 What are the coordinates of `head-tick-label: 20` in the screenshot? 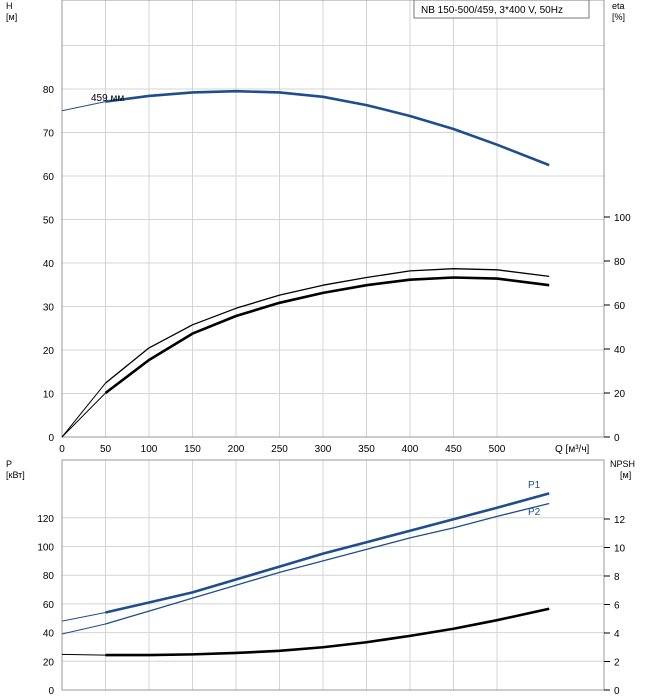 It's located at (49, 351).